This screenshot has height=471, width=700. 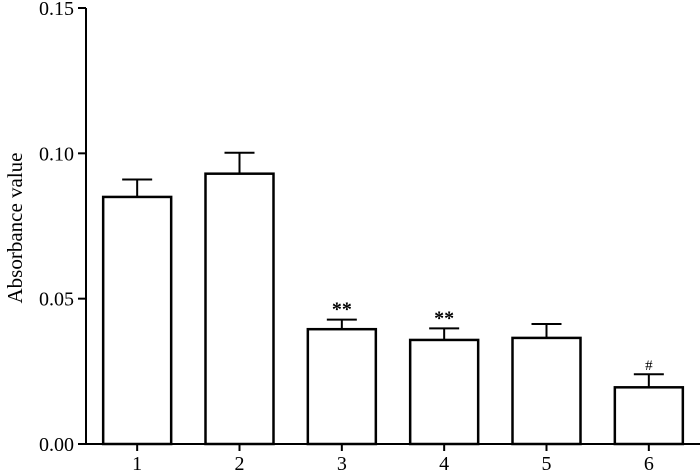 What do you see at coordinates (547, 462) in the screenshot?
I see `x-tick-label: 5` at bounding box center [547, 462].